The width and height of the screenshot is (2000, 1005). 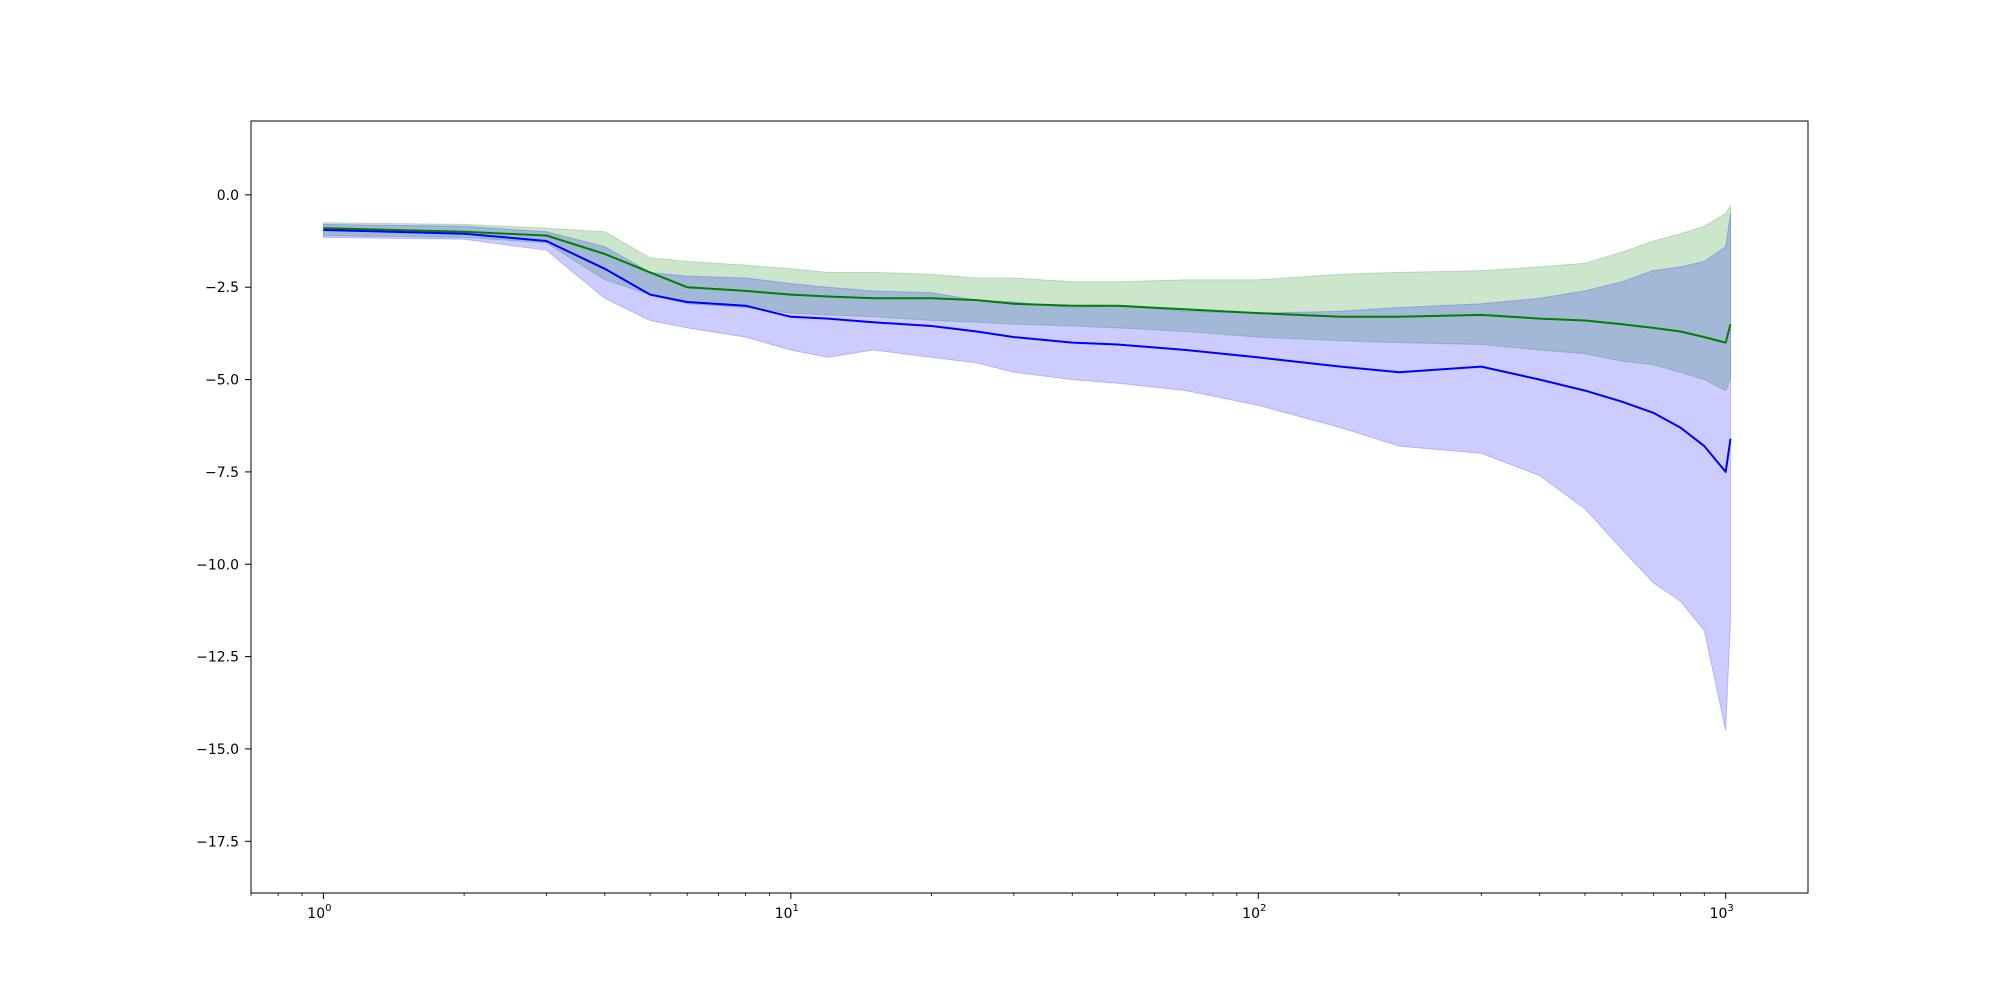 I want to click on series-0-band, so click(x=1026, y=298).